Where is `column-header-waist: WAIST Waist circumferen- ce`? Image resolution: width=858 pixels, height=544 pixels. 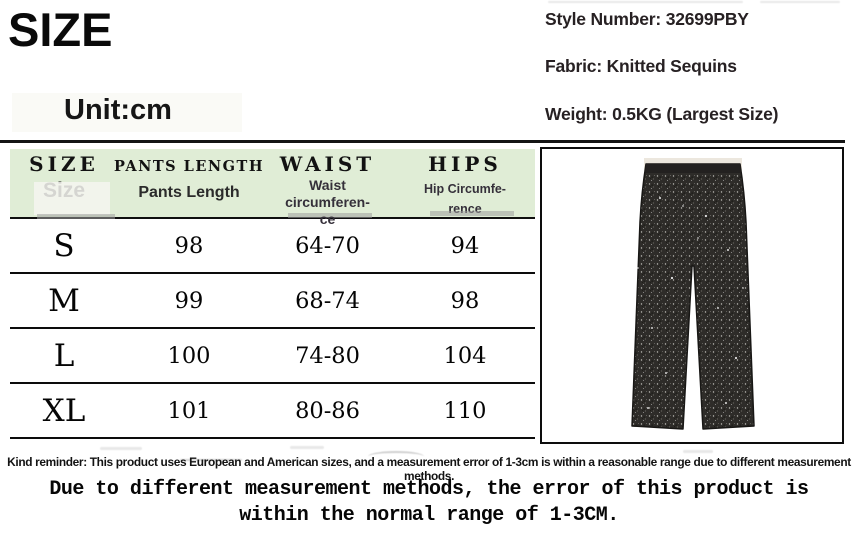 column-header-waist: WAIST Waist circumferen- ce is located at coordinates (327, 188).